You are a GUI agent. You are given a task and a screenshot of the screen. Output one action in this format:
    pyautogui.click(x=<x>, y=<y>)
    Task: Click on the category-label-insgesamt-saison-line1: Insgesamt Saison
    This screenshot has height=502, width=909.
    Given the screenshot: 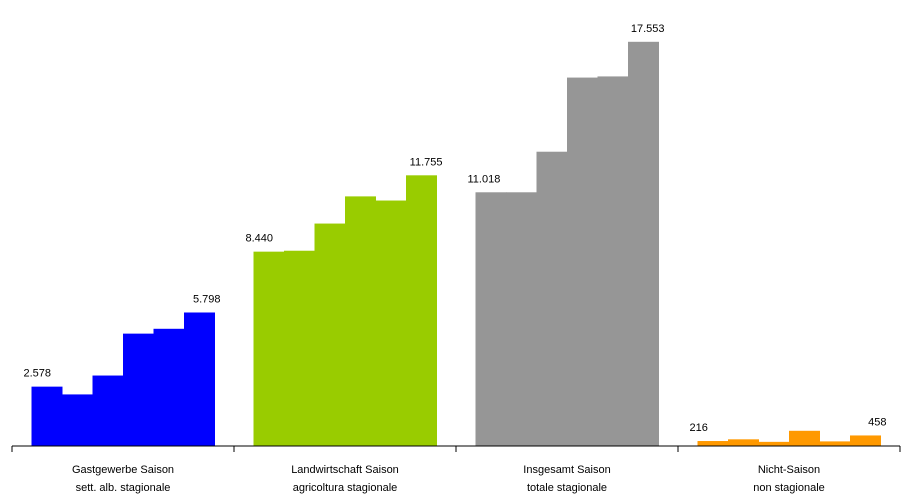 What is the action you would take?
    pyautogui.click(x=566, y=470)
    